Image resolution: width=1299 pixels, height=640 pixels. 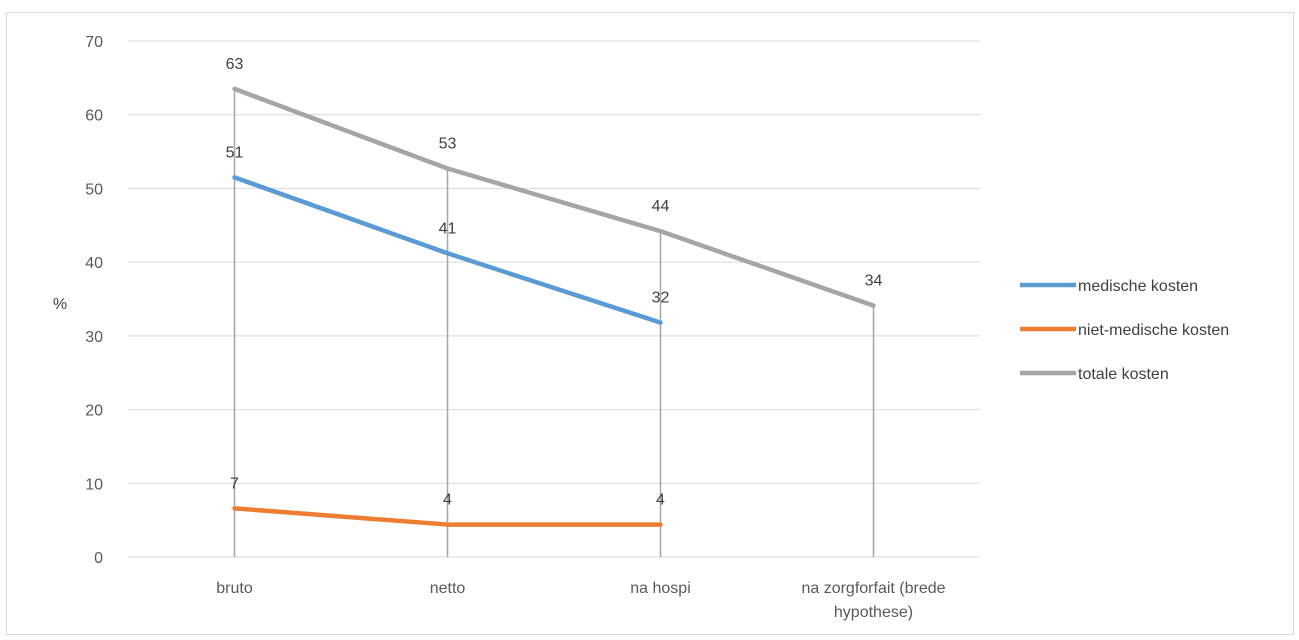 What do you see at coordinates (234, 588) in the screenshot?
I see `x-tick-label: bruto` at bounding box center [234, 588].